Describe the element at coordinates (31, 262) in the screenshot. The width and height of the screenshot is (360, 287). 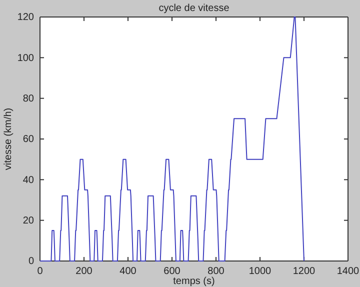
I see `y-tick-label: 0` at that location.